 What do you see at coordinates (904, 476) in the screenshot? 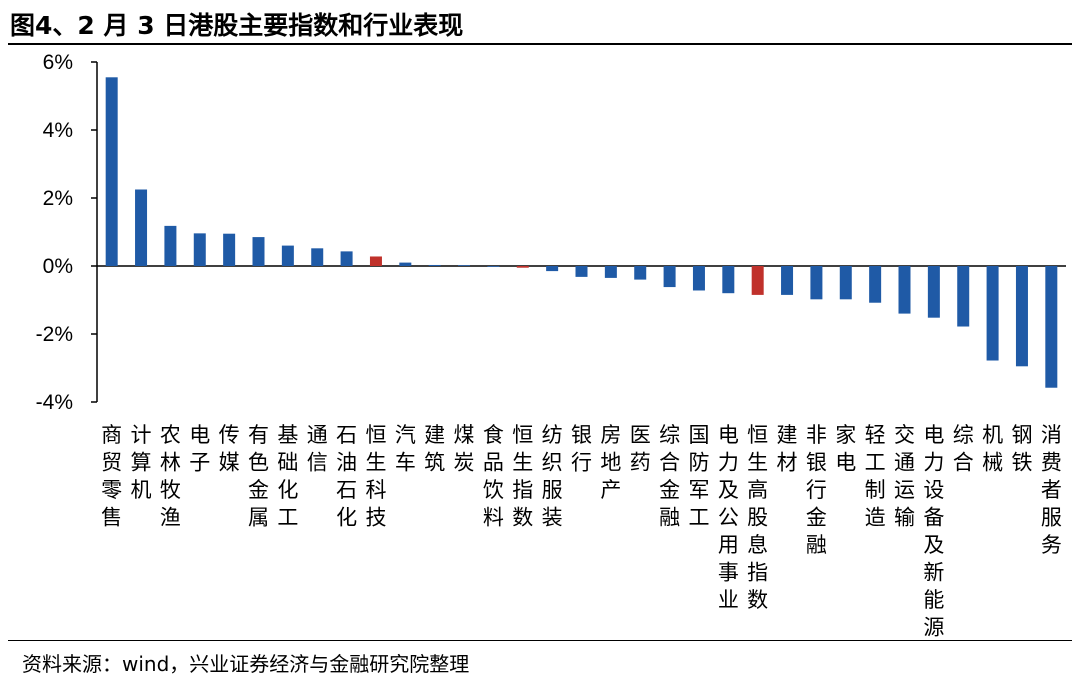
I see `x-category-label: 交通运输` at bounding box center [904, 476].